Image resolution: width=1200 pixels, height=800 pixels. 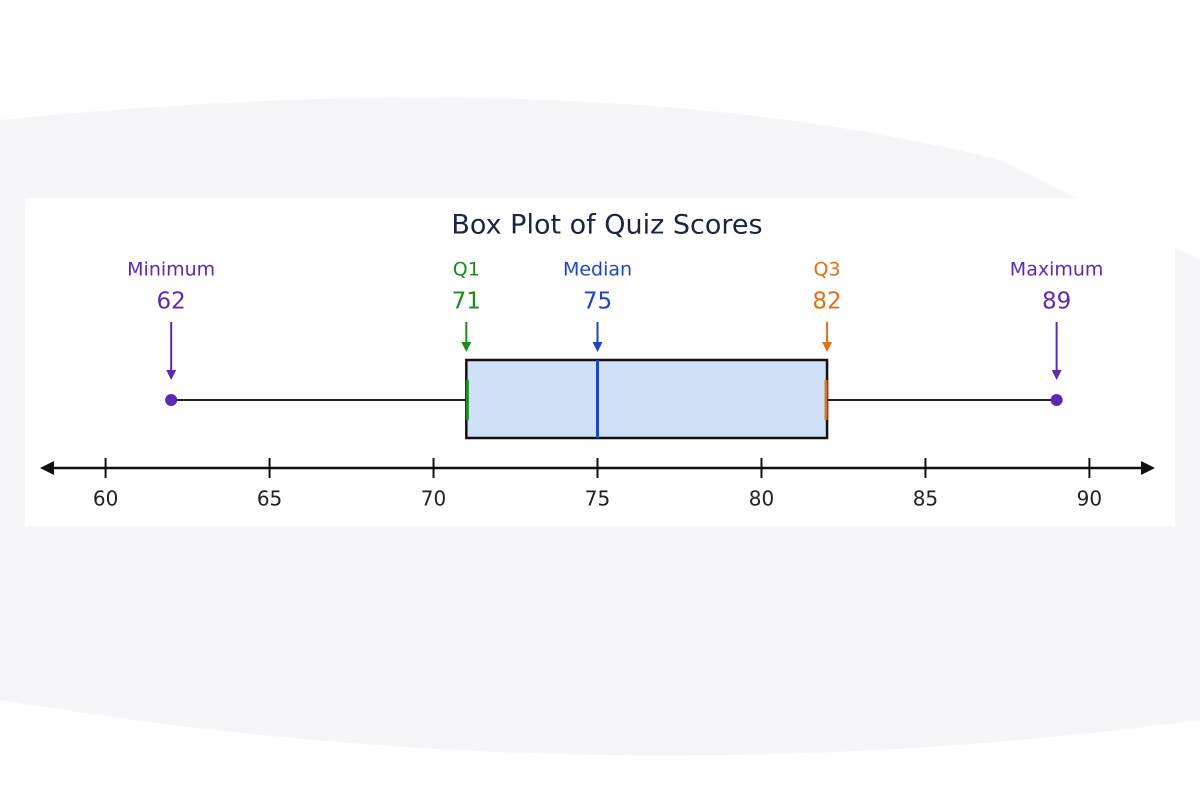 What do you see at coordinates (647, 399) in the screenshot?
I see `box` at bounding box center [647, 399].